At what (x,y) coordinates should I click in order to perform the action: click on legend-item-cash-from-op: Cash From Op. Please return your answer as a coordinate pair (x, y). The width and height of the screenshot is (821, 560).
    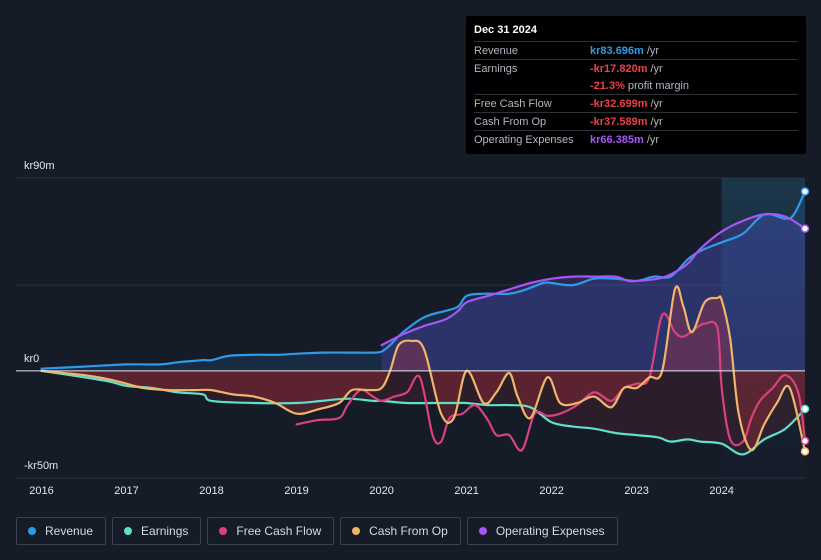
    Looking at the image, I should click on (400, 531).